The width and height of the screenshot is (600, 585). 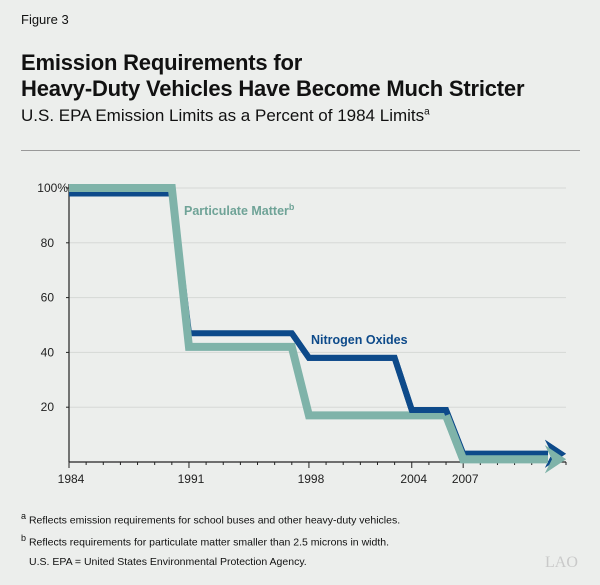 I want to click on series-label-particulate-matter: Particulate Matterb, so click(x=239, y=210).